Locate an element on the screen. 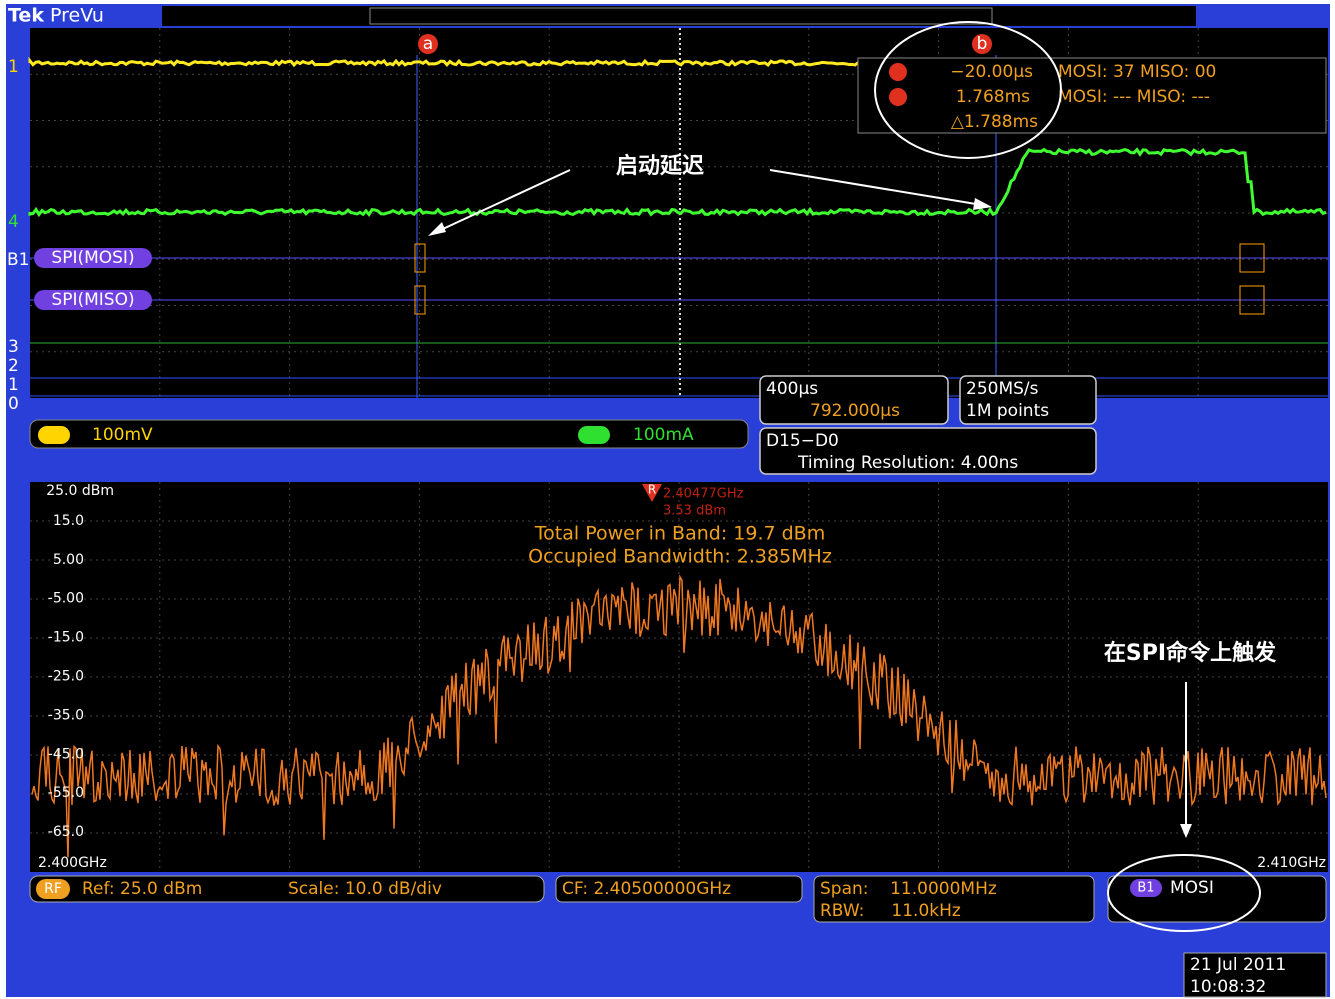 This screenshot has height=999, width=1335. annotation: 启动延迟 is located at coordinates (660, 166).